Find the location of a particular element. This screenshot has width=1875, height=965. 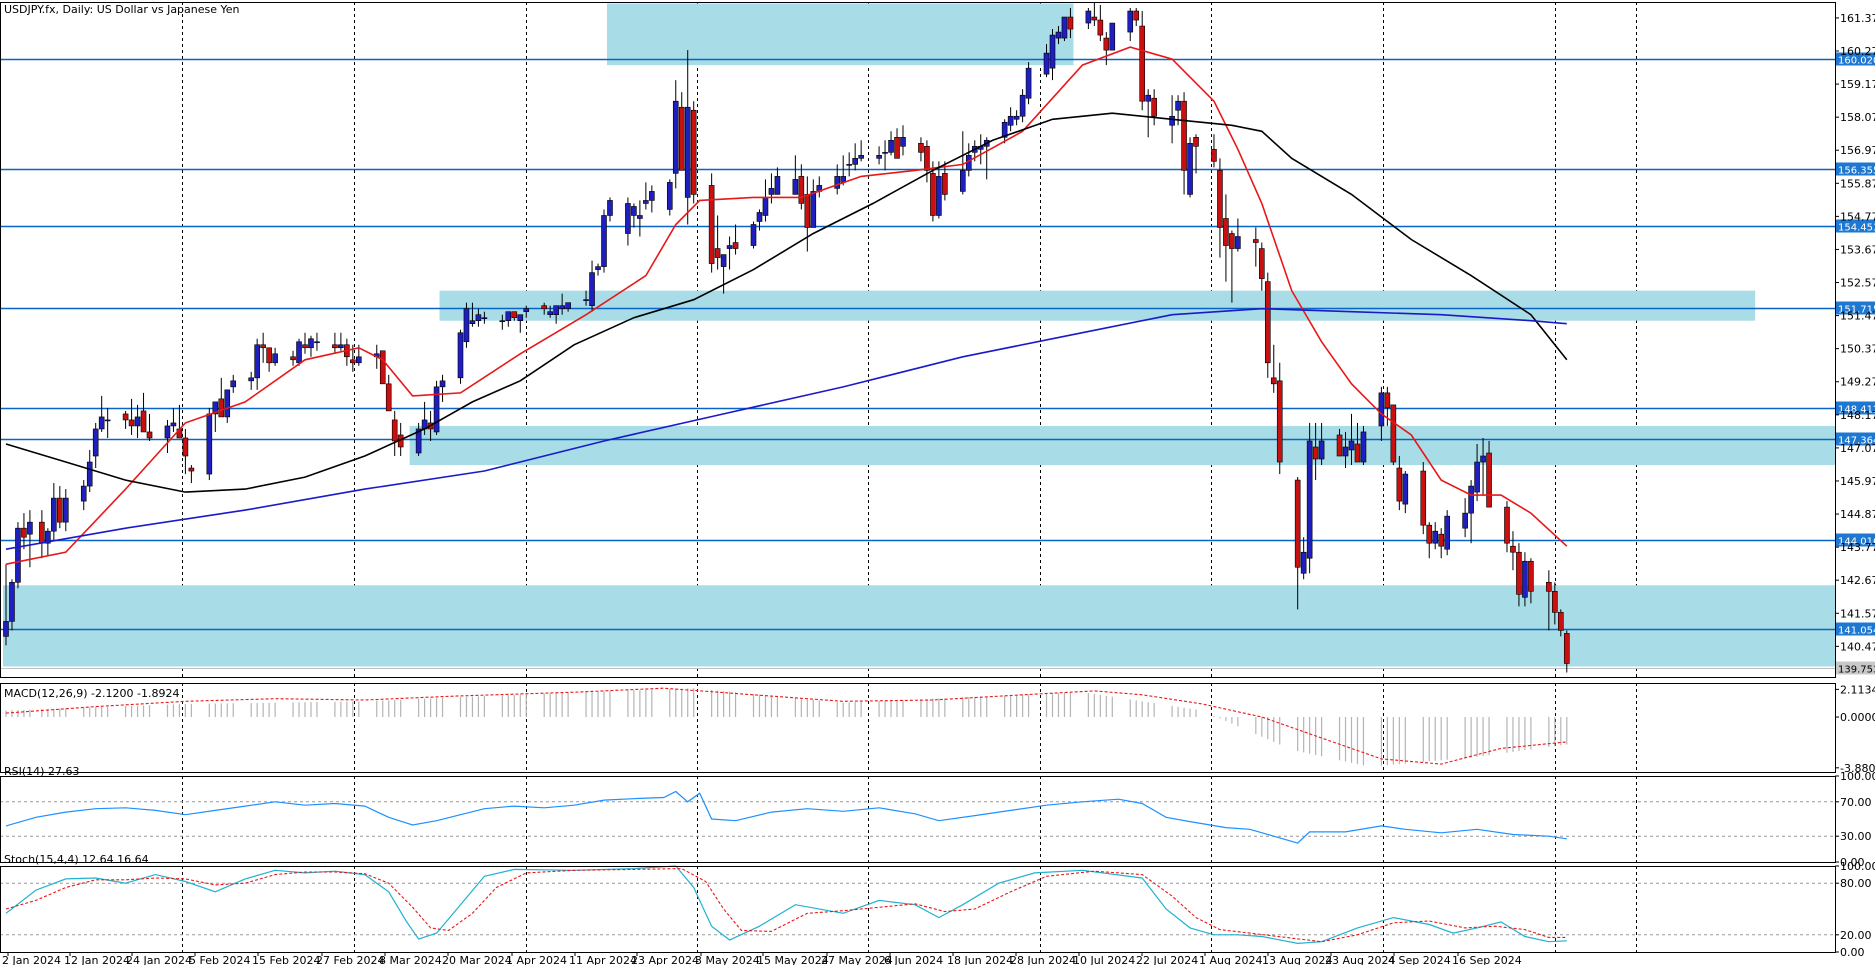

x-tick-label: 4 Sep 2024 is located at coordinates (1419, 959).